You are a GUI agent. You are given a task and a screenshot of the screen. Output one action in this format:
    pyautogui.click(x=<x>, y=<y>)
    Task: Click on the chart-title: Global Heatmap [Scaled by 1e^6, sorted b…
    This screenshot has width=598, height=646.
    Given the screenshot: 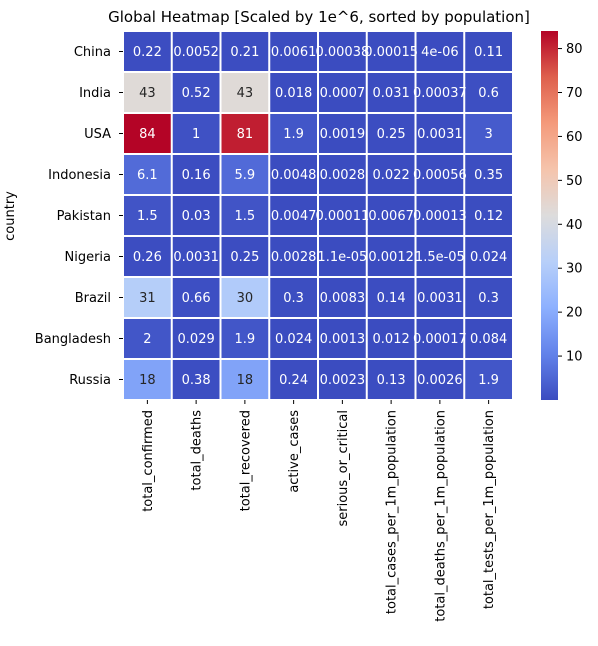 What is the action you would take?
    pyautogui.click(x=319, y=17)
    